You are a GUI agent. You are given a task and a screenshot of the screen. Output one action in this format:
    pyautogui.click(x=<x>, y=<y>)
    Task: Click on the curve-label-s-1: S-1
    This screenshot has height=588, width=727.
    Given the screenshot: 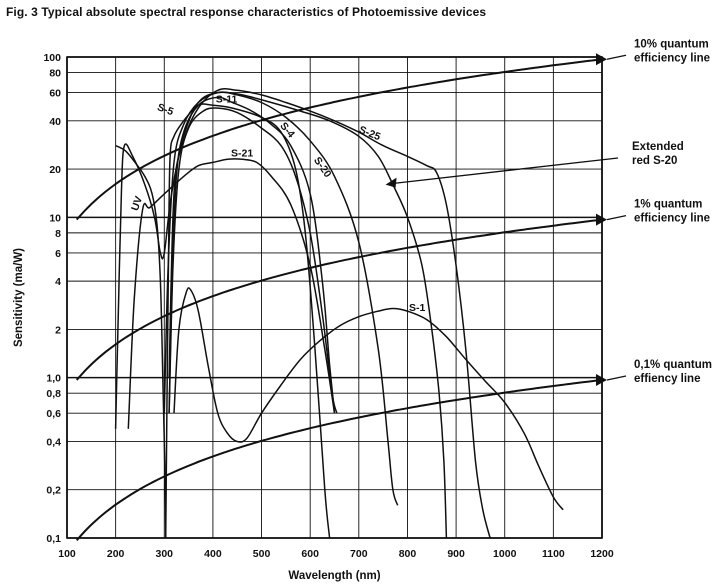 What is the action you would take?
    pyautogui.click(x=417, y=308)
    